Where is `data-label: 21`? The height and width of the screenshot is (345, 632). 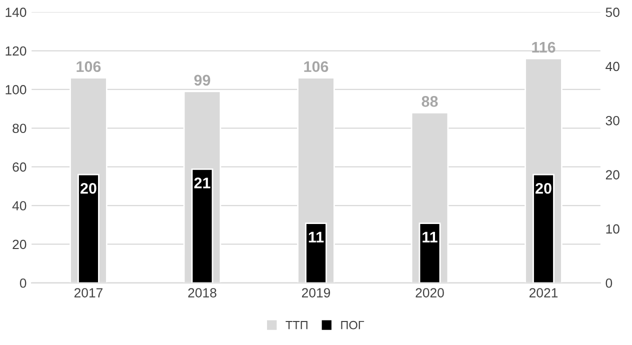
data-label: 21 is located at coordinates (202, 183).